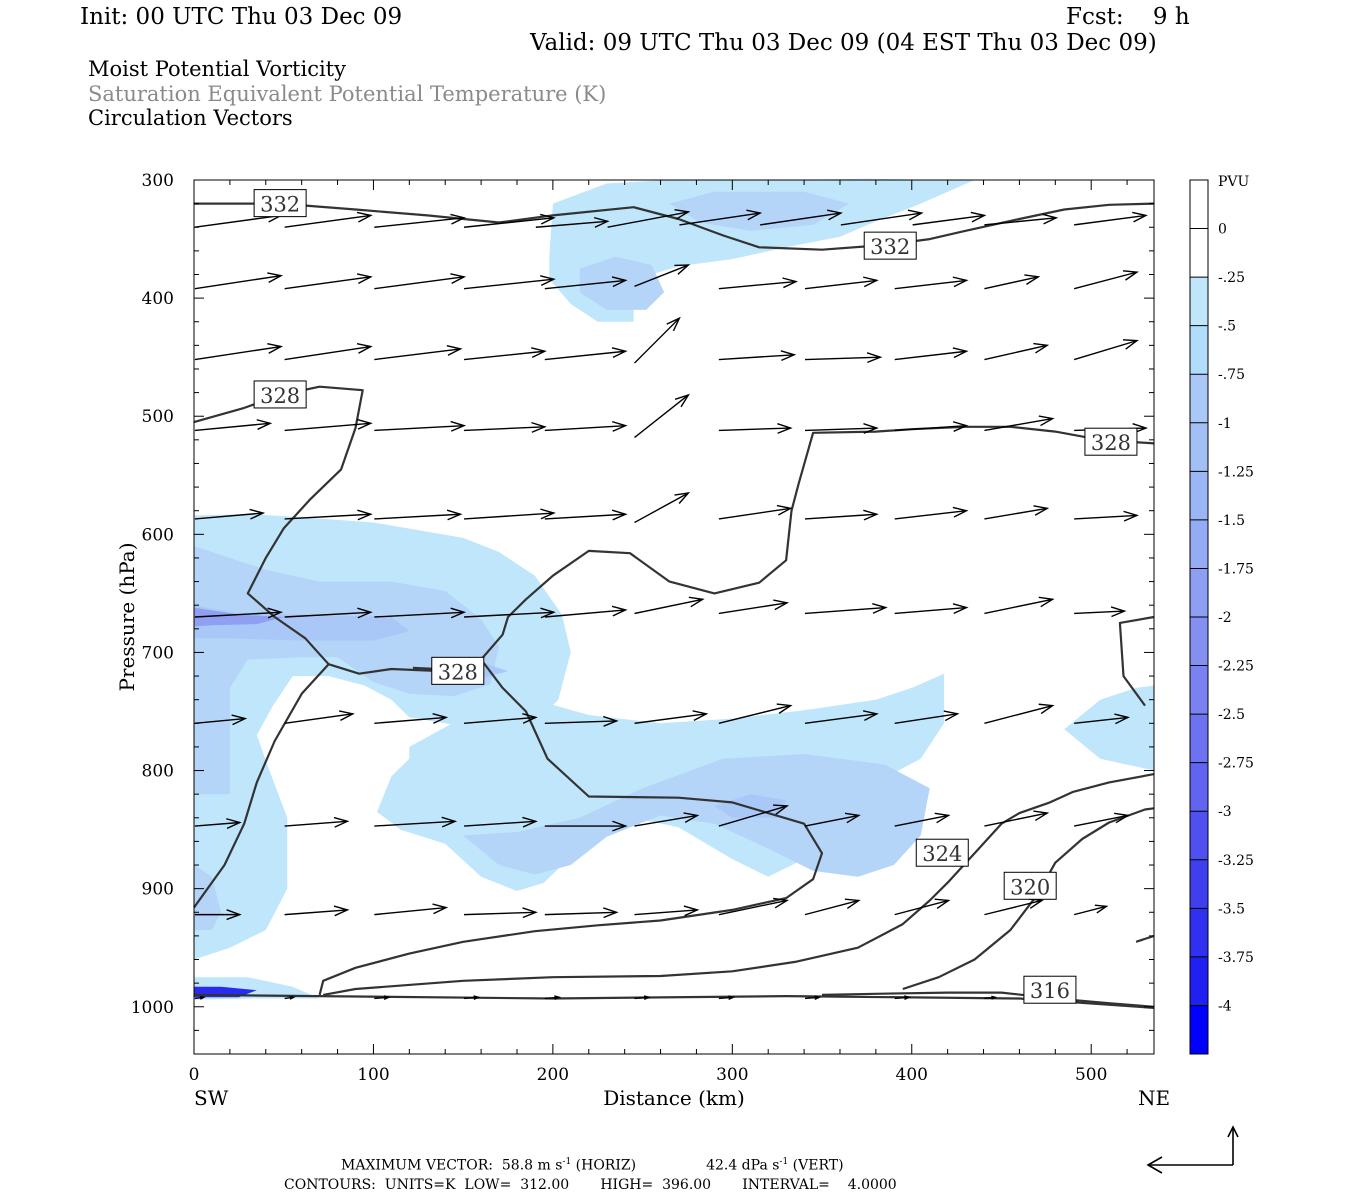 This screenshot has width=1350, height=1200. I want to click on max-vector-horiz: (HORIZ), so click(604, 1165).